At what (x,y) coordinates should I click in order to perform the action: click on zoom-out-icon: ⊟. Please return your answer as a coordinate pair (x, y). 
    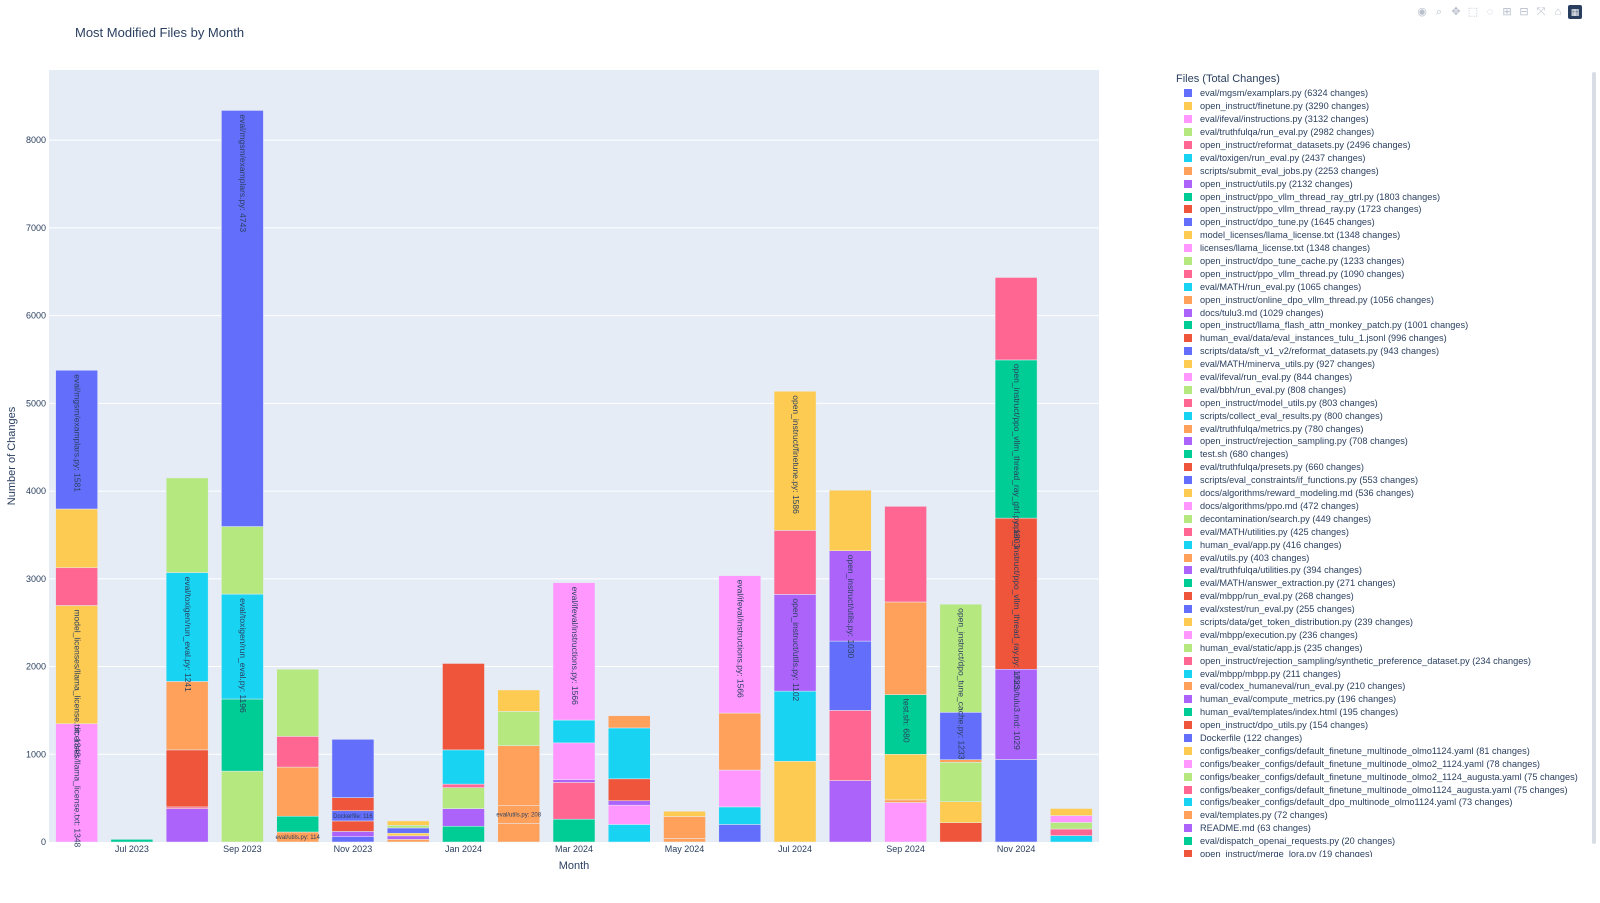
    Looking at the image, I should click on (1524, 12).